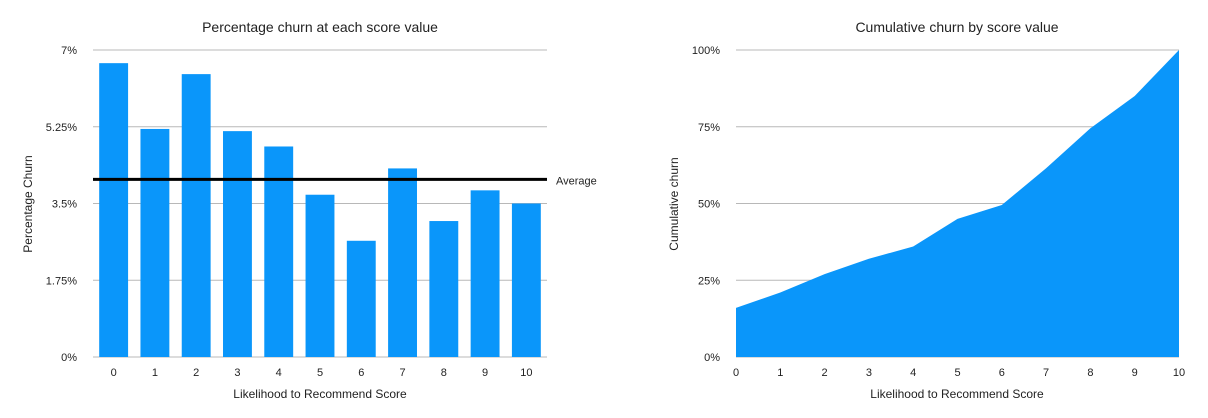 The image size is (1208, 418). I want to click on y-tick-label: 3.5%, so click(64, 205).